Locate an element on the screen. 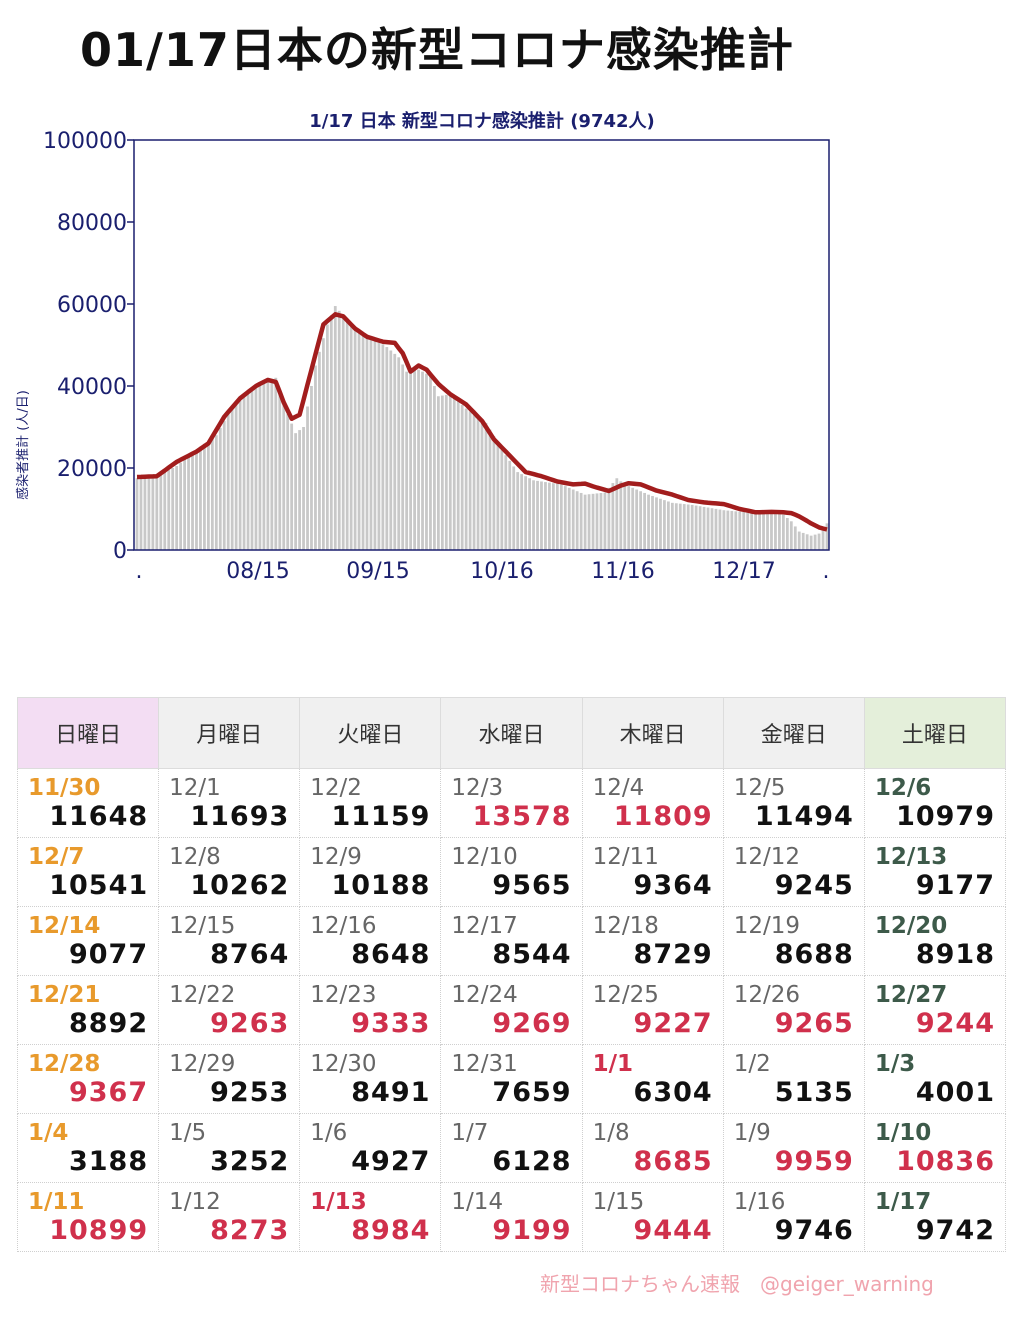  day-estimate-value: 9364 is located at coordinates (673, 885).